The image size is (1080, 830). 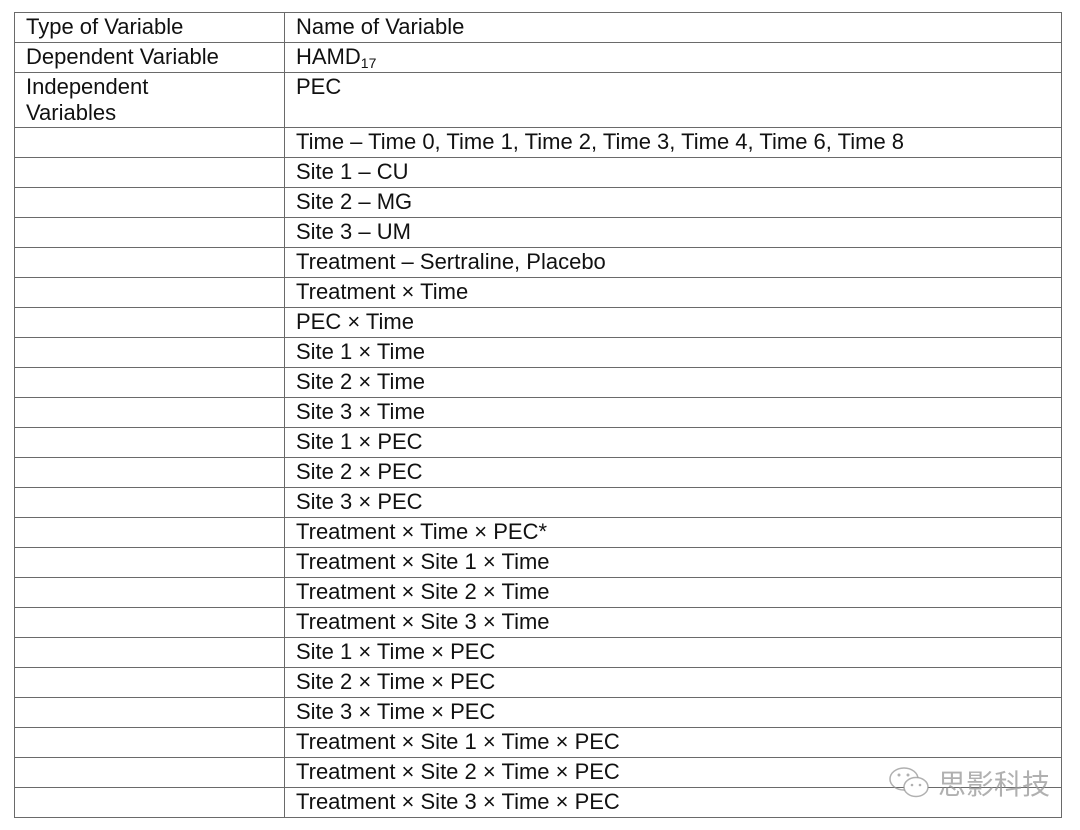 I want to click on table-row: PEC × Time, so click(x=538, y=322).